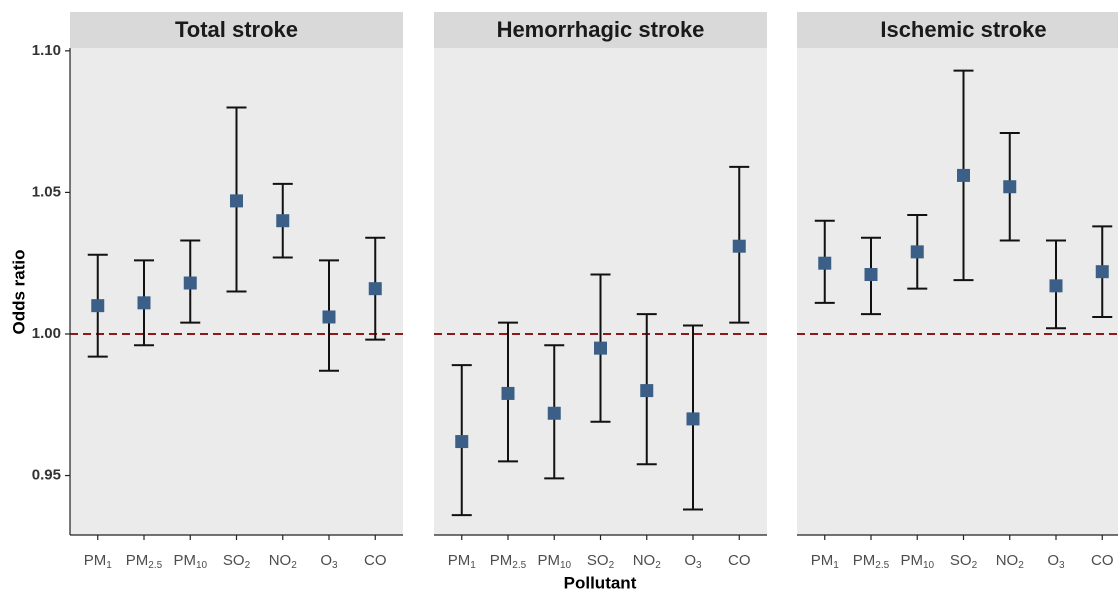  I want to click on x-axis-label: Pollutant, so click(600, 582).